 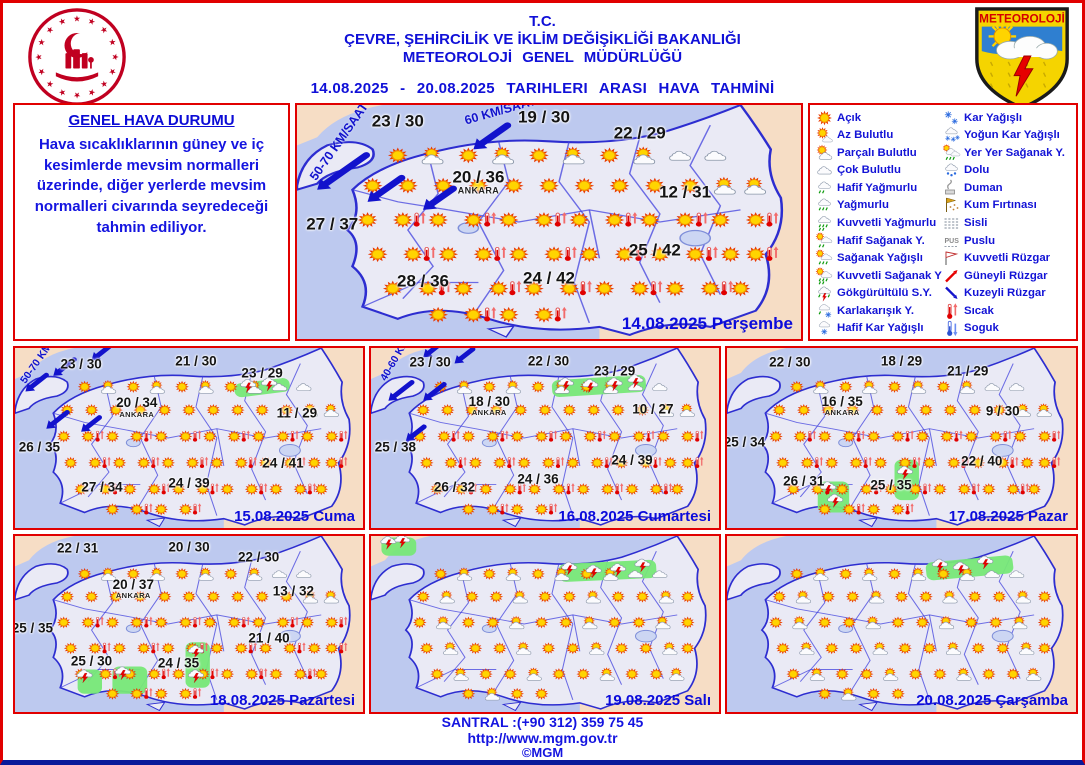 I want to click on meteoroloji-logo-text: METEOROLOJİ, so click(x=1022, y=19).